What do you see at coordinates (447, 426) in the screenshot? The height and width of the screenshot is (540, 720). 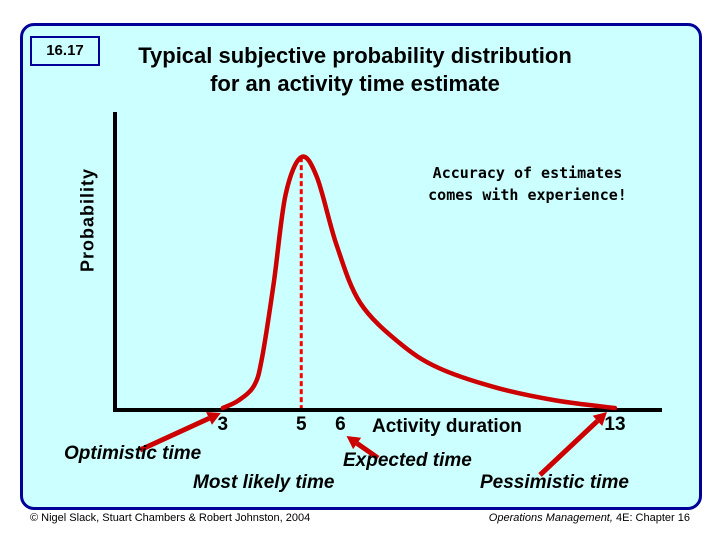 I see `x-axis-label: Activity duration` at bounding box center [447, 426].